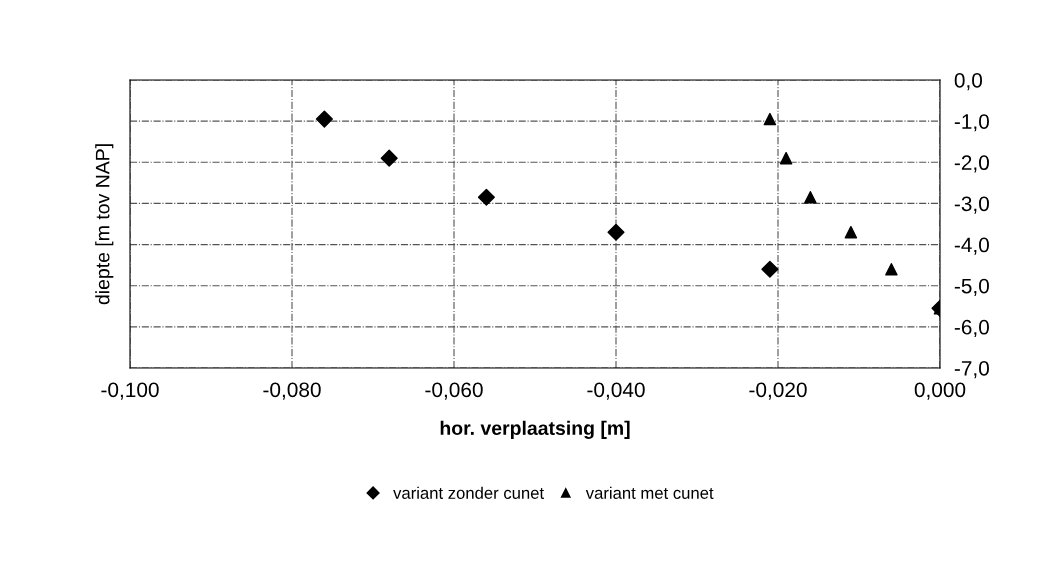 The width and height of the screenshot is (1042, 569). I want to click on x-tick-label: -0,040, so click(616, 391).